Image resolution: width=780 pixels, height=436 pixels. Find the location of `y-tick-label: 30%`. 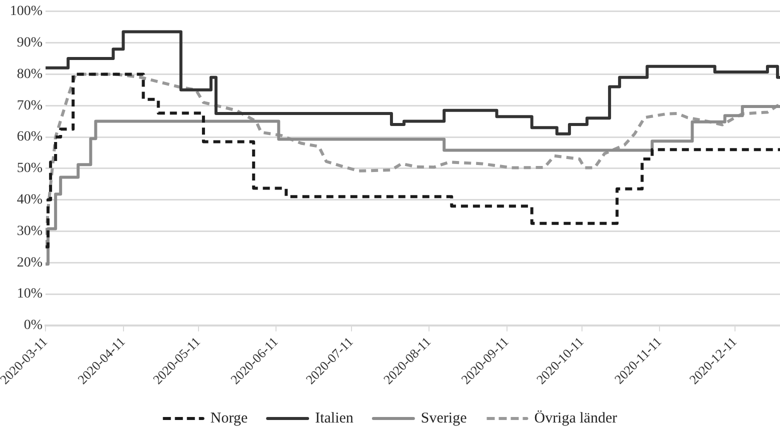

y-tick-label: 30% is located at coordinates (29, 231).